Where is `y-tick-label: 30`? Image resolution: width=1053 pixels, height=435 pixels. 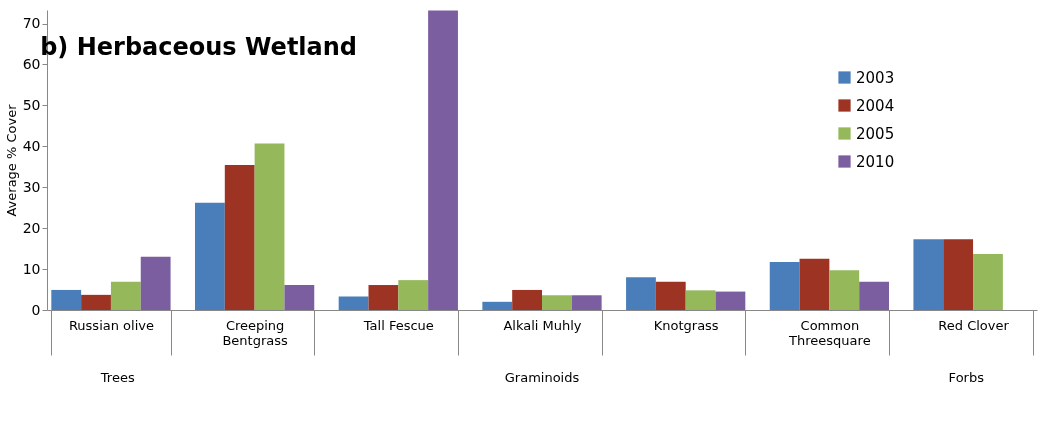 y-tick-label: 30 is located at coordinates (31, 186).